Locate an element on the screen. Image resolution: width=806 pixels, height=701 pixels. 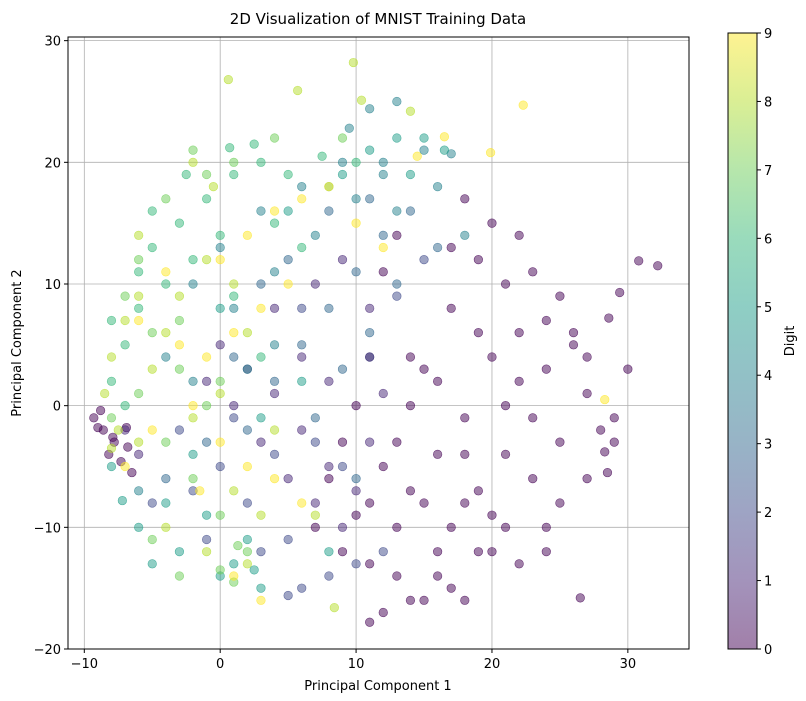
y-tick-label: −20 is located at coordinates (47, 650).